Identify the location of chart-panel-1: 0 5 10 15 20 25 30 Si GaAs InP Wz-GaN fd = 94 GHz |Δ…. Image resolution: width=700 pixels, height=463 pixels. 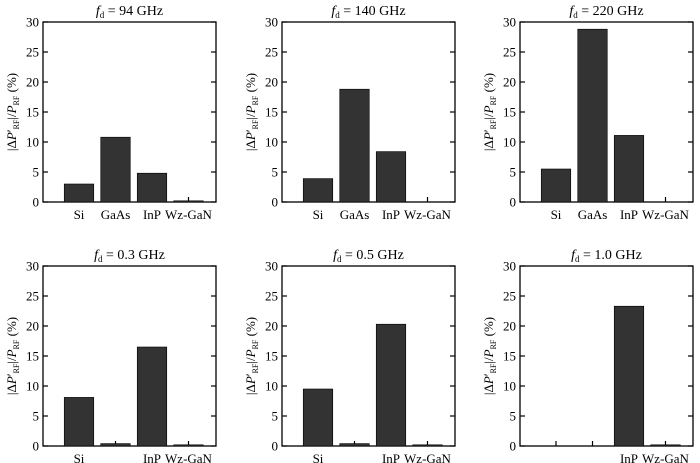
(110, 113).